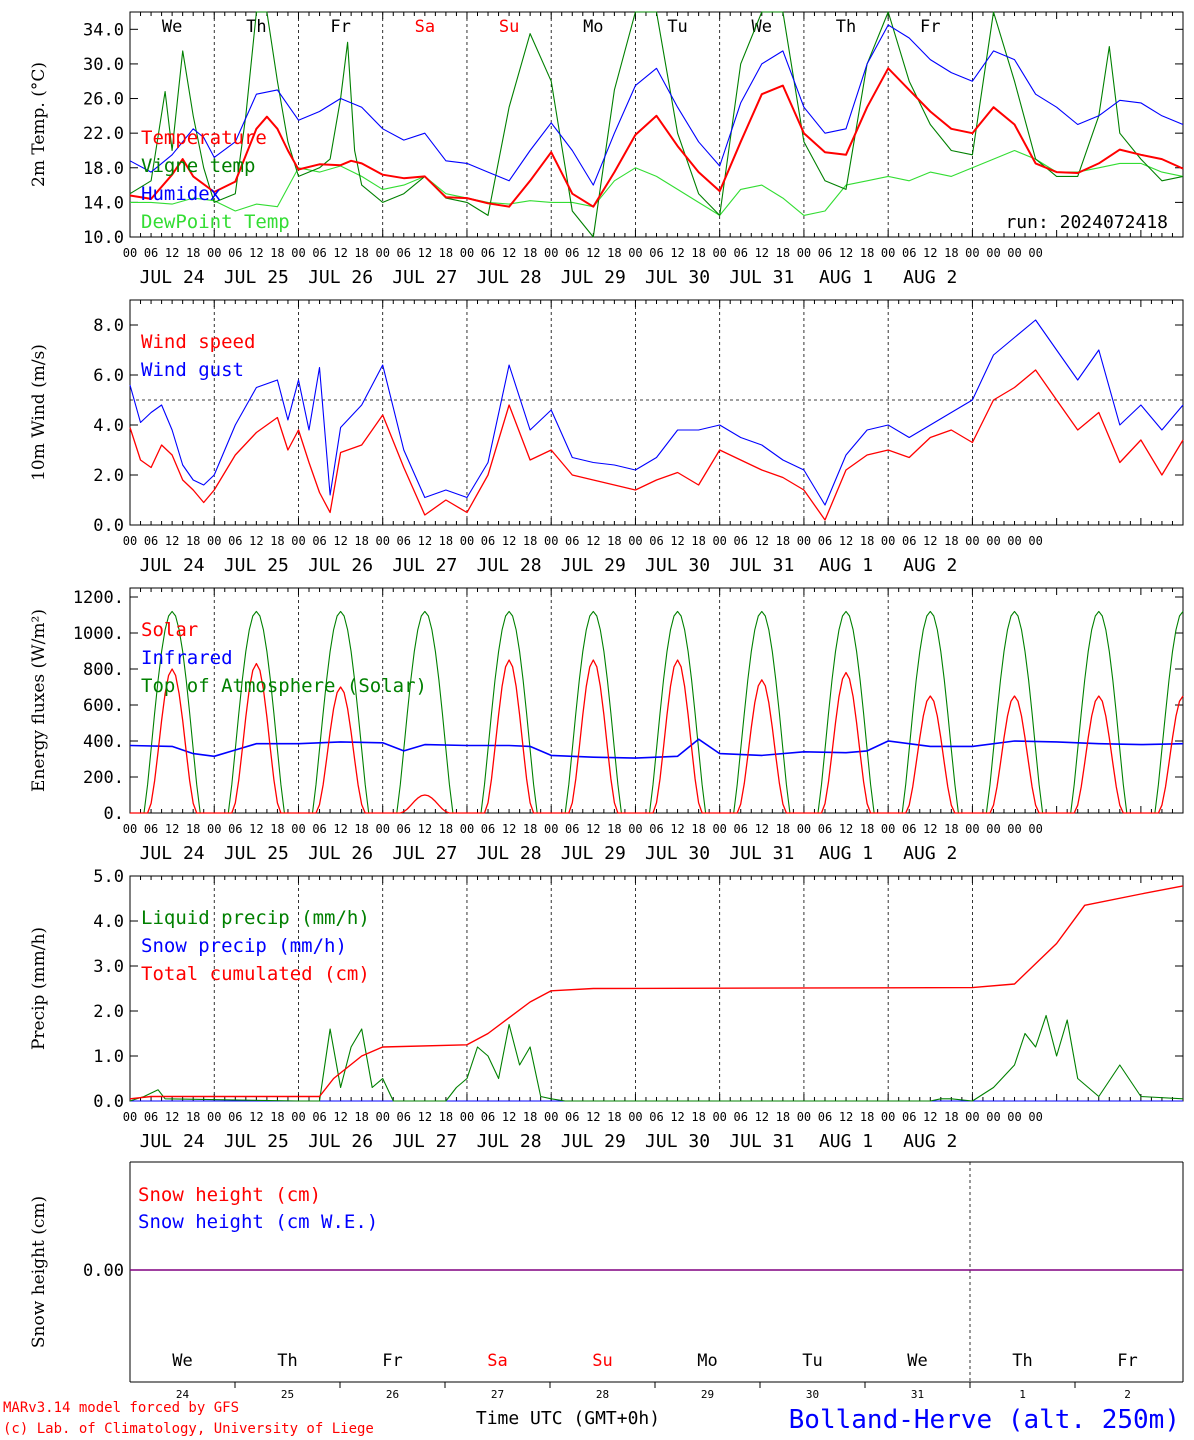 The width and height of the screenshot is (1194, 1440). What do you see at coordinates (255, 974) in the screenshot?
I see `legend-entry: Total cumulated (cm)` at bounding box center [255, 974].